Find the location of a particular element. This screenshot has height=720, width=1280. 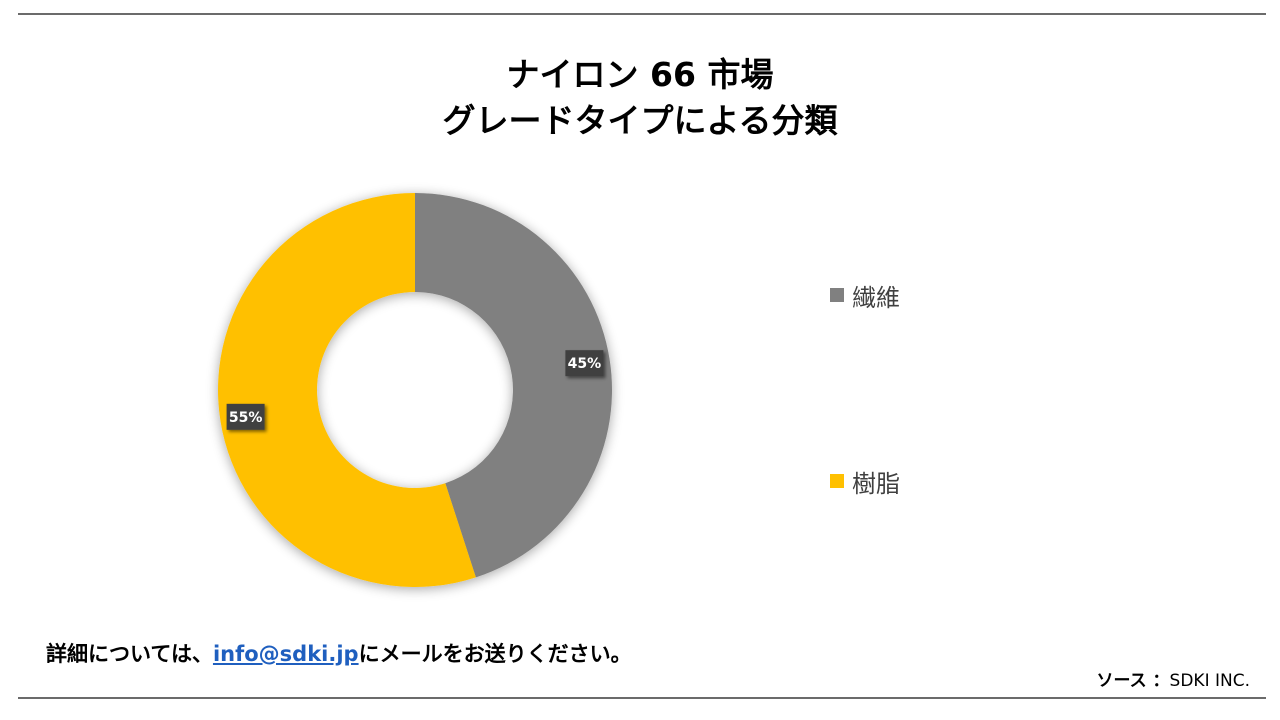

source-line: ソース ：SDKI INC. is located at coordinates (1173, 678).